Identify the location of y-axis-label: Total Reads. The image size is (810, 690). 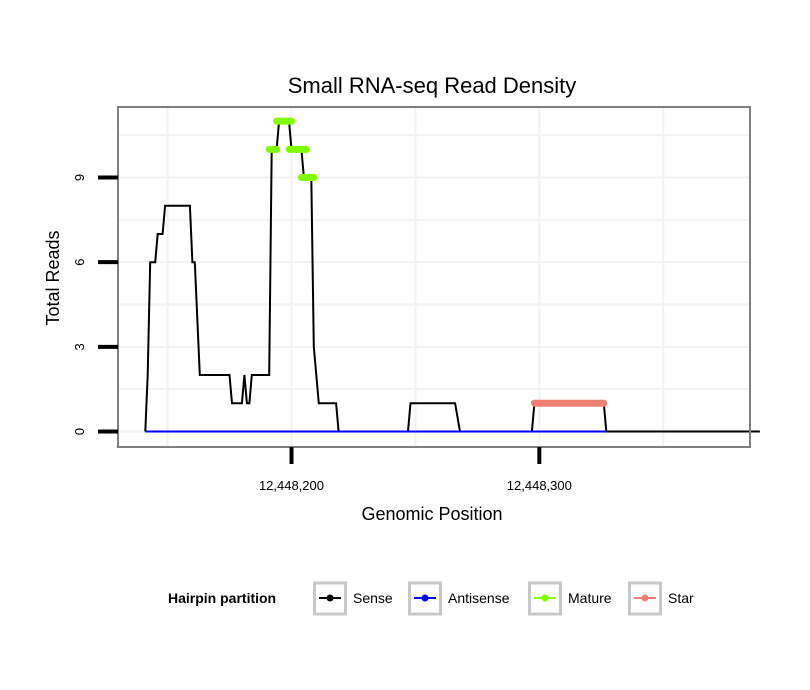
(53, 277).